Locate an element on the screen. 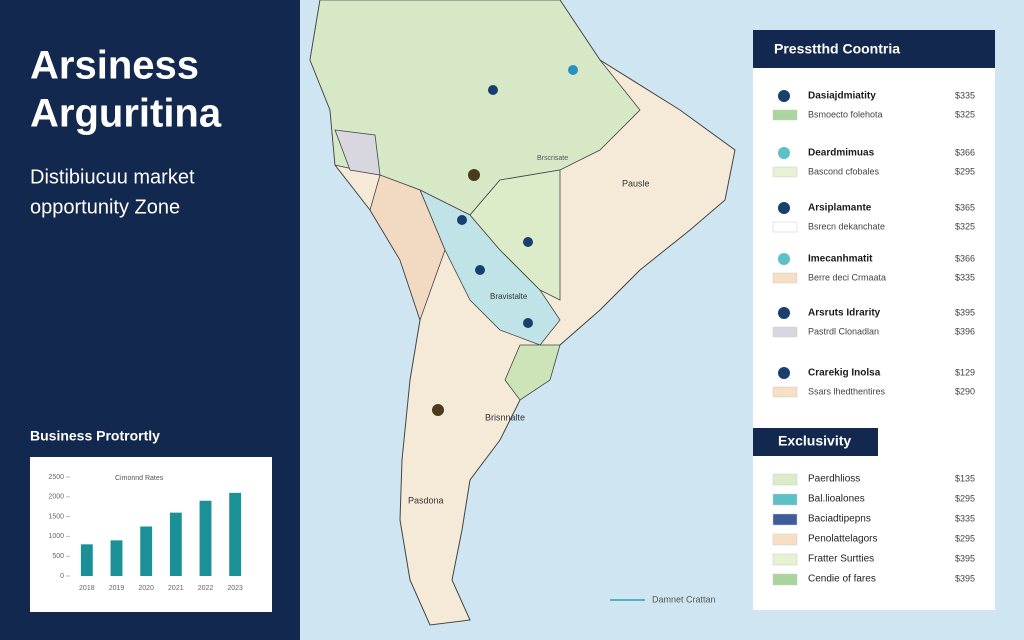 This screenshot has width=1024, height=640. panel-header is located at coordinates (874, 49).